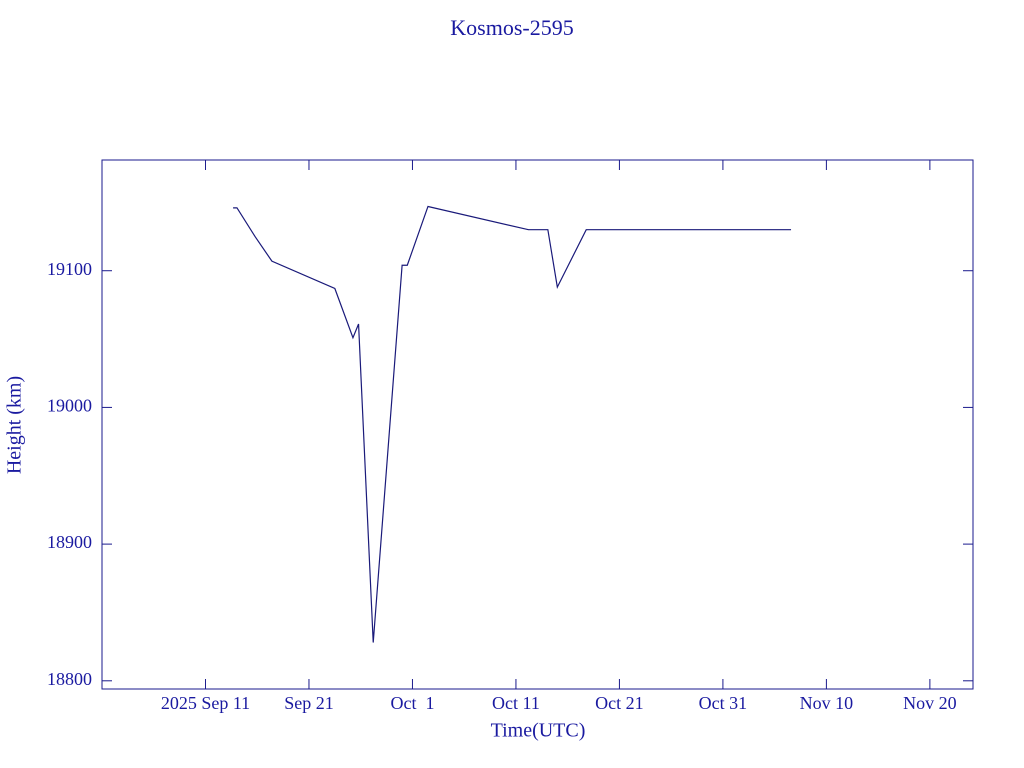  What do you see at coordinates (69, 269) in the screenshot?
I see `y-tick-label: 19100` at bounding box center [69, 269].